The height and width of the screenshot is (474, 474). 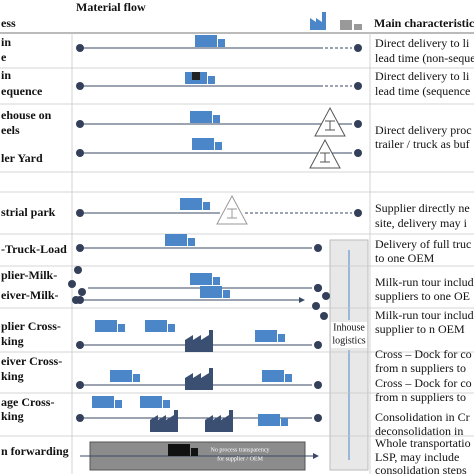 I want to click on characteristic-text: LSP, may include, so click(x=417, y=457).